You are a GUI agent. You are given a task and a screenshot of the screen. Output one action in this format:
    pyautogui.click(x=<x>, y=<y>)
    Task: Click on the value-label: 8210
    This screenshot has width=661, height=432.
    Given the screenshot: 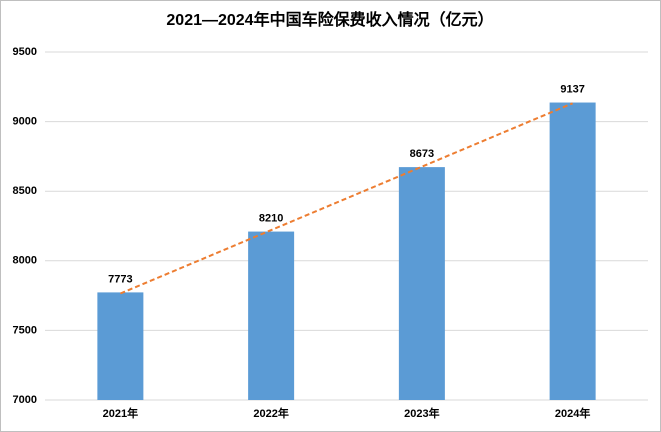 What is the action you would take?
    pyautogui.click(x=271, y=218)
    